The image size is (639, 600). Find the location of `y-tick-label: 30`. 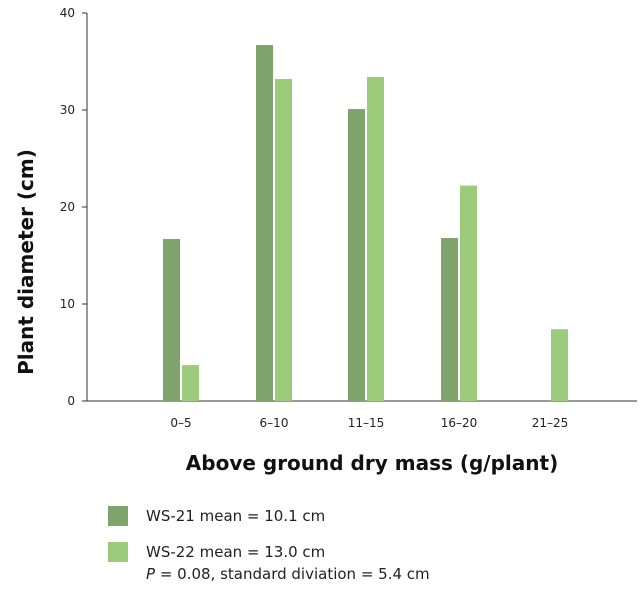

y-tick-label: 30 is located at coordinates (67, 110).